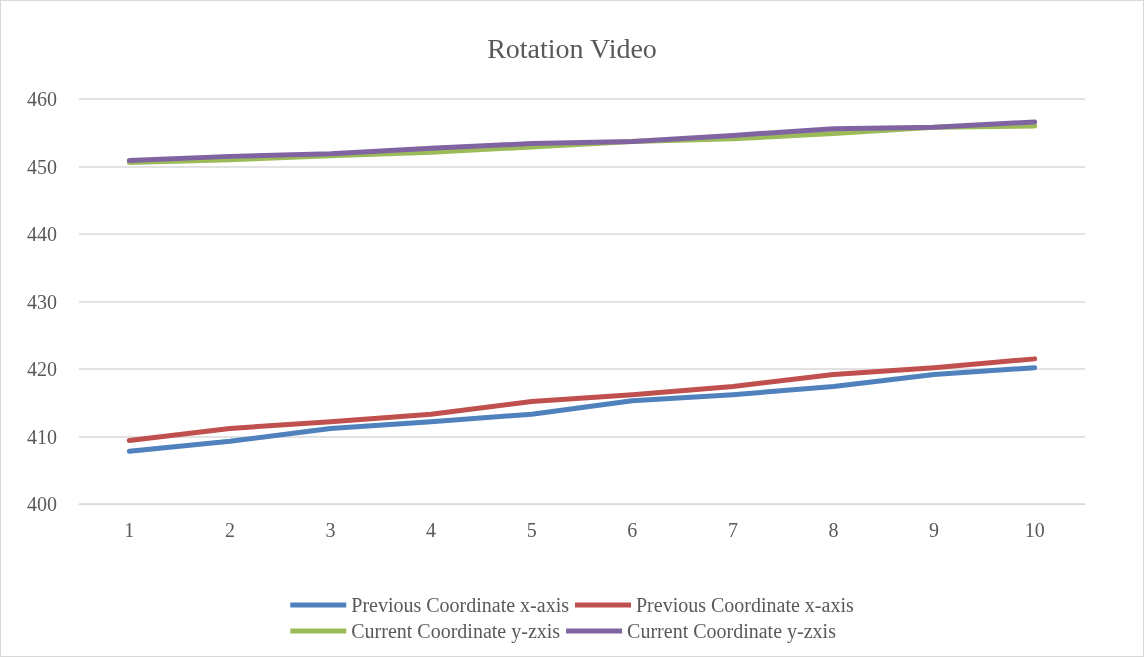 The width and height of the screenshot is (1144, 657). What do you see at coordinates (833, 530) in the screenshot?
I see `x-tick-label: 8` at bounding box center [833, 530].